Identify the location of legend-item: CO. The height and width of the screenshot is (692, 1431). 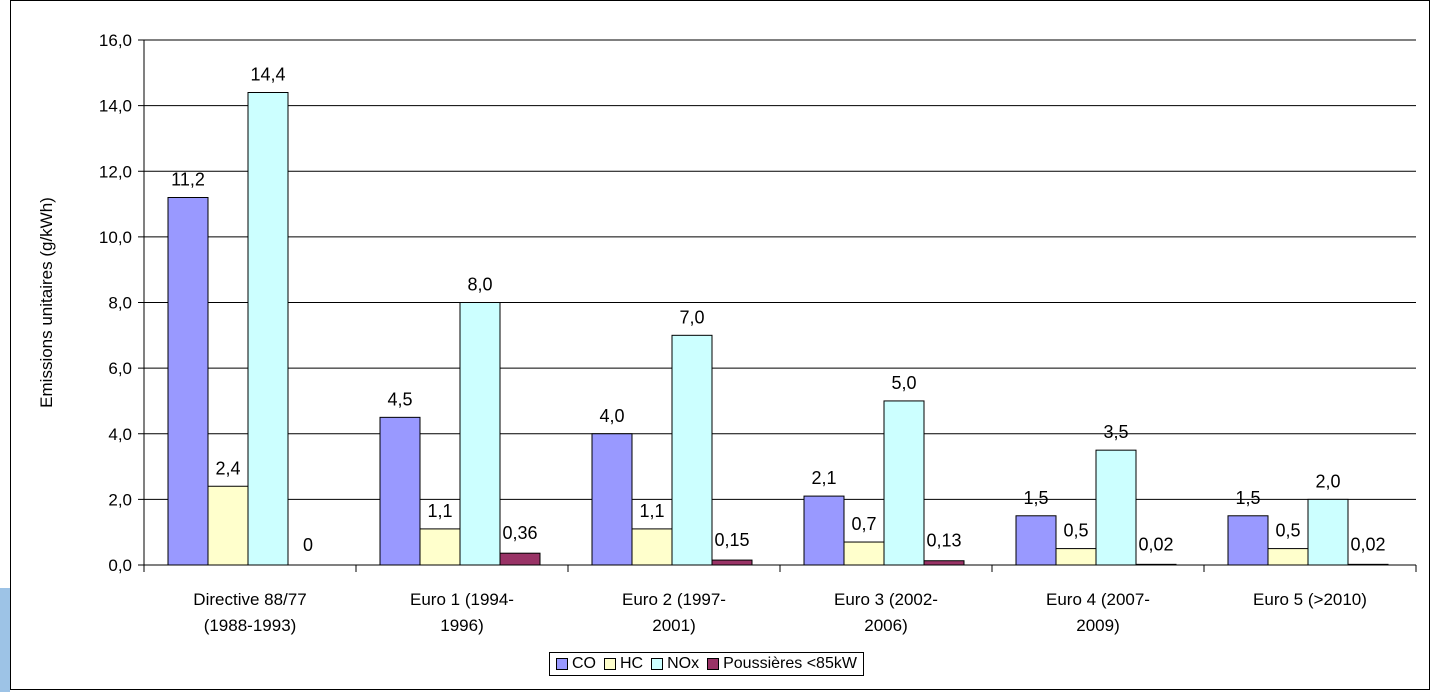
(576, 664).